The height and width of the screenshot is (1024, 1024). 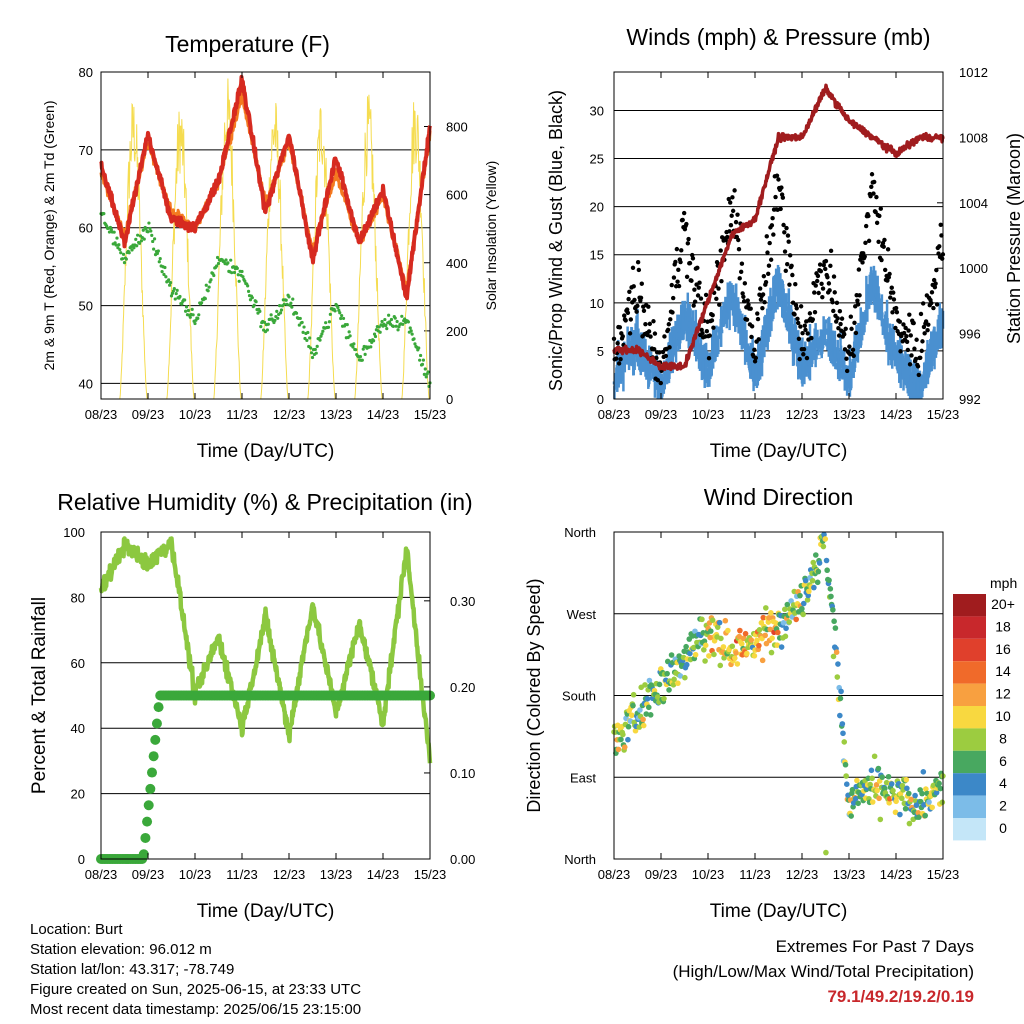 What do you see at coordinates (449, 399) in the screenshot?
I see `y2-tick-label: 0` at bounding box center [449, 399].